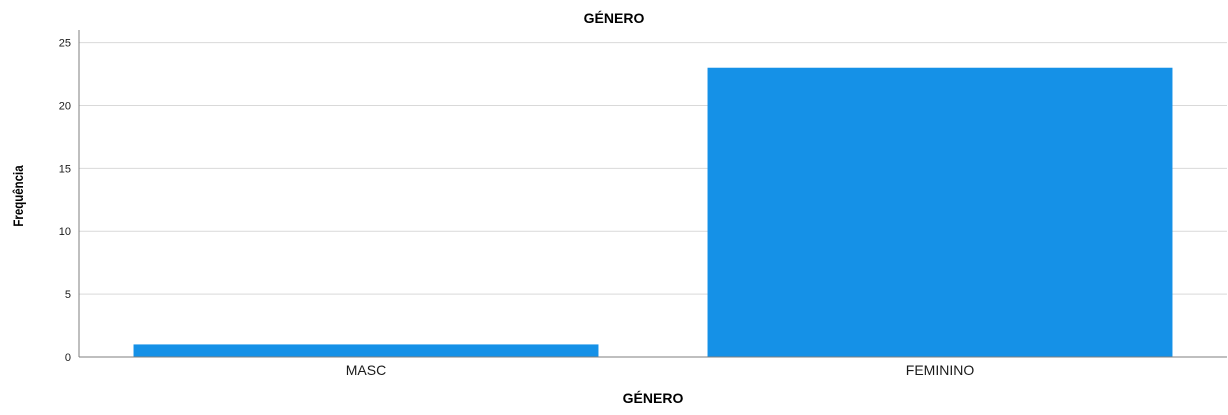 The height and width of the screenshot is (415, 1228). Describe the element at coordinates (18, 196) in the screenshot. I see `y-axis-label: Frequência` at that location.